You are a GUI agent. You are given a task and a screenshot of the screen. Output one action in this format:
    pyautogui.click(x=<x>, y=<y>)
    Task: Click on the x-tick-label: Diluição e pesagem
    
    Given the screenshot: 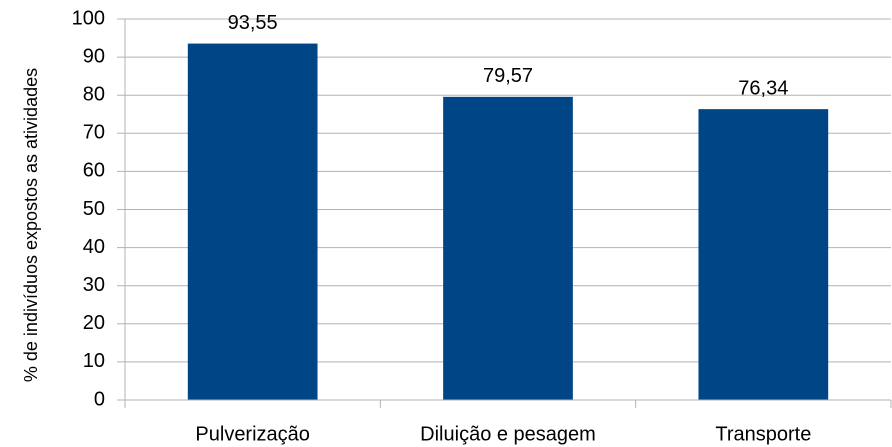 What is the action you would take?
    pyautogui.click(x=508, y=434)
    